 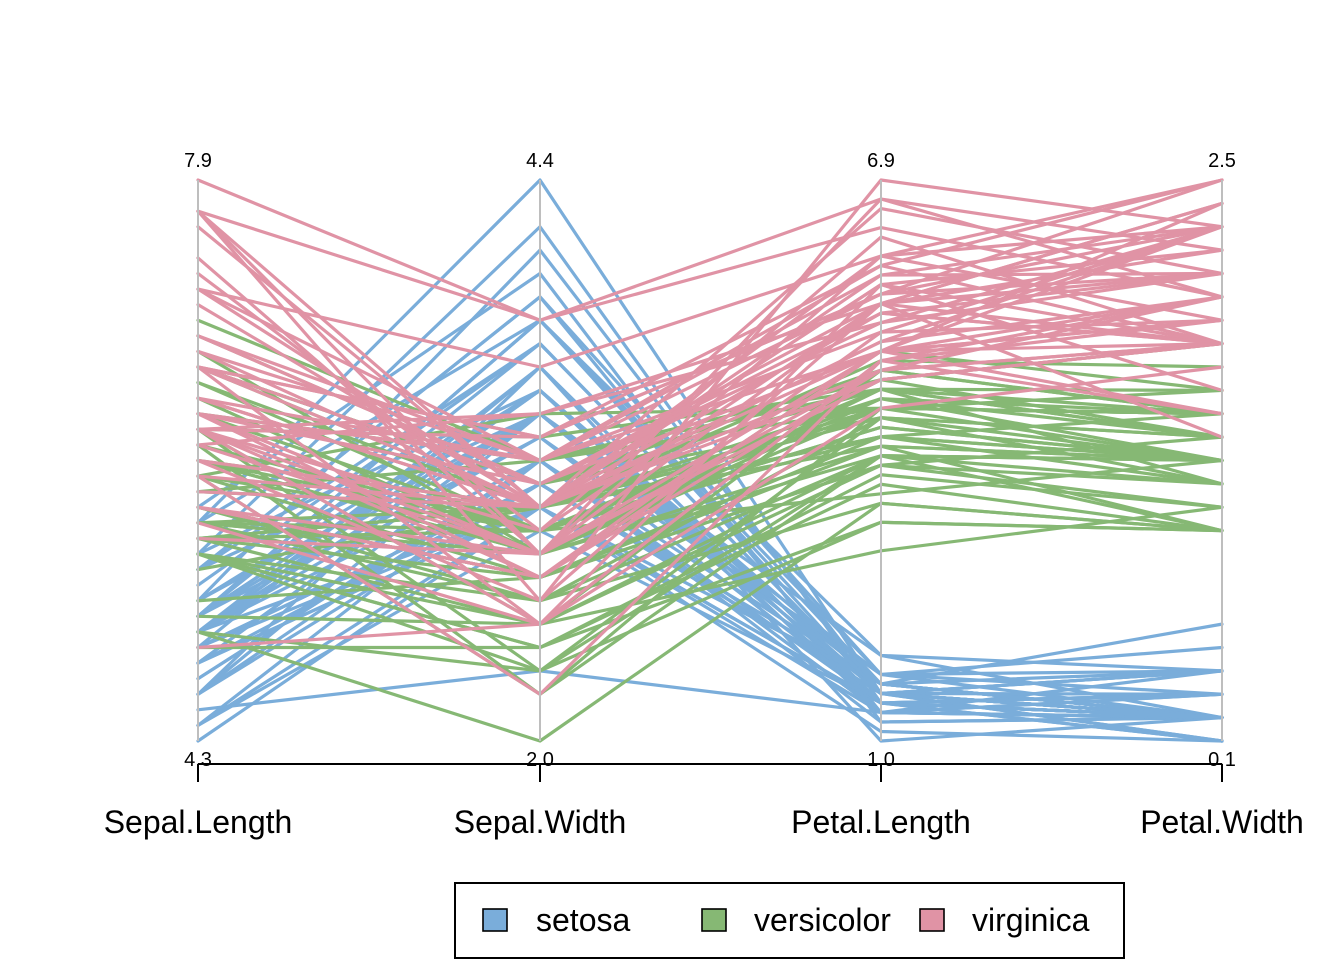 I want to click on legend-swatch-setosa, so click(x=495, y=920).